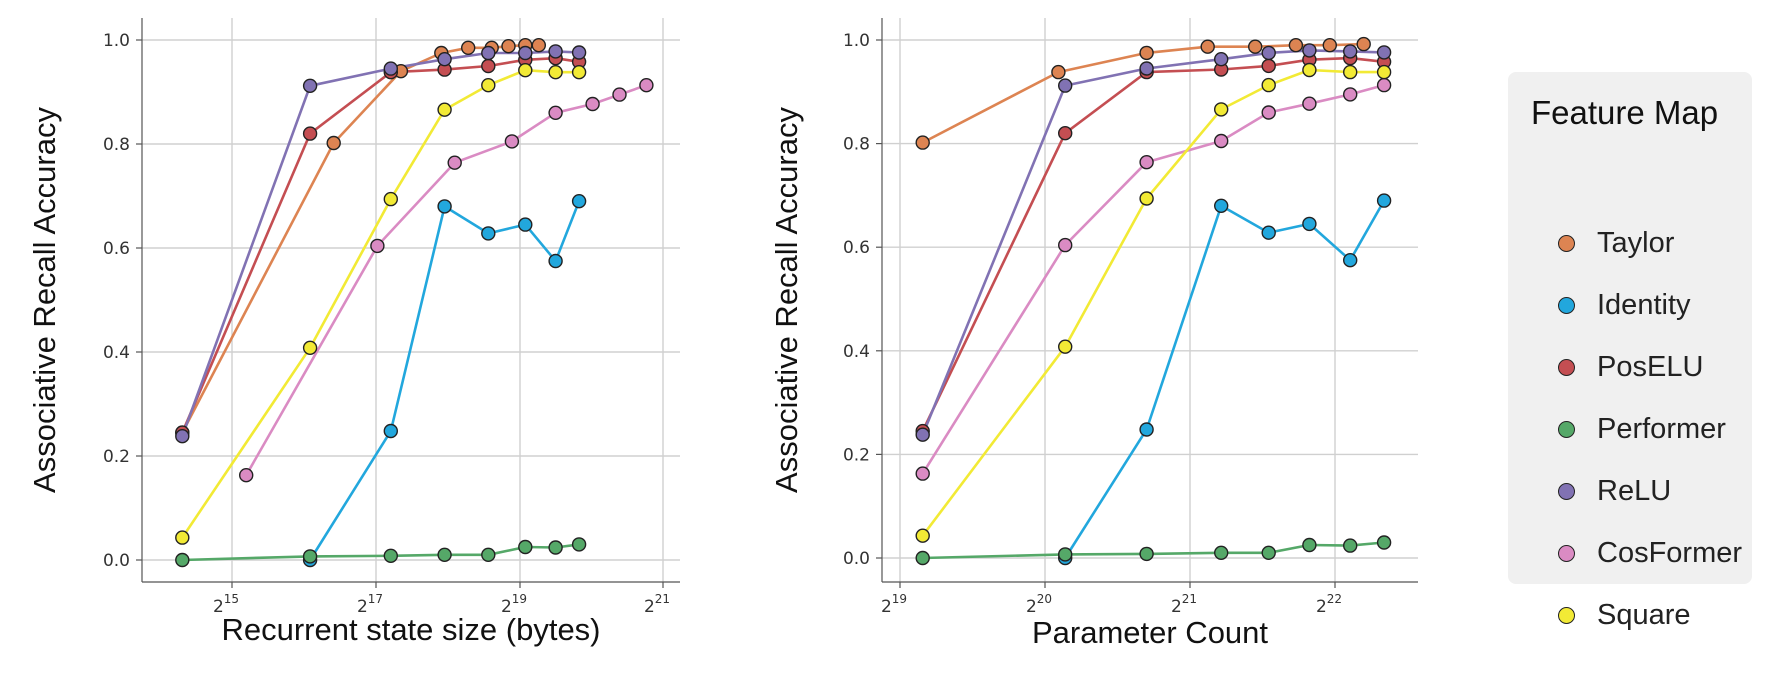 This screenshot has height=678, width=1766. What do you see at coordinates (1150, 632) in the screenshot?
I see `right-x-axis-title: Parameter Count` at bounding box center [1150, 632].